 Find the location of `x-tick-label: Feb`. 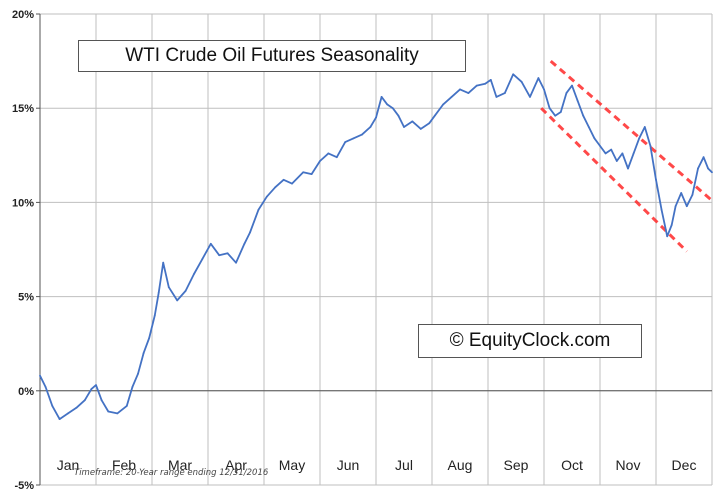

x-tick-label: Feb is located at coordinates (124, 465).